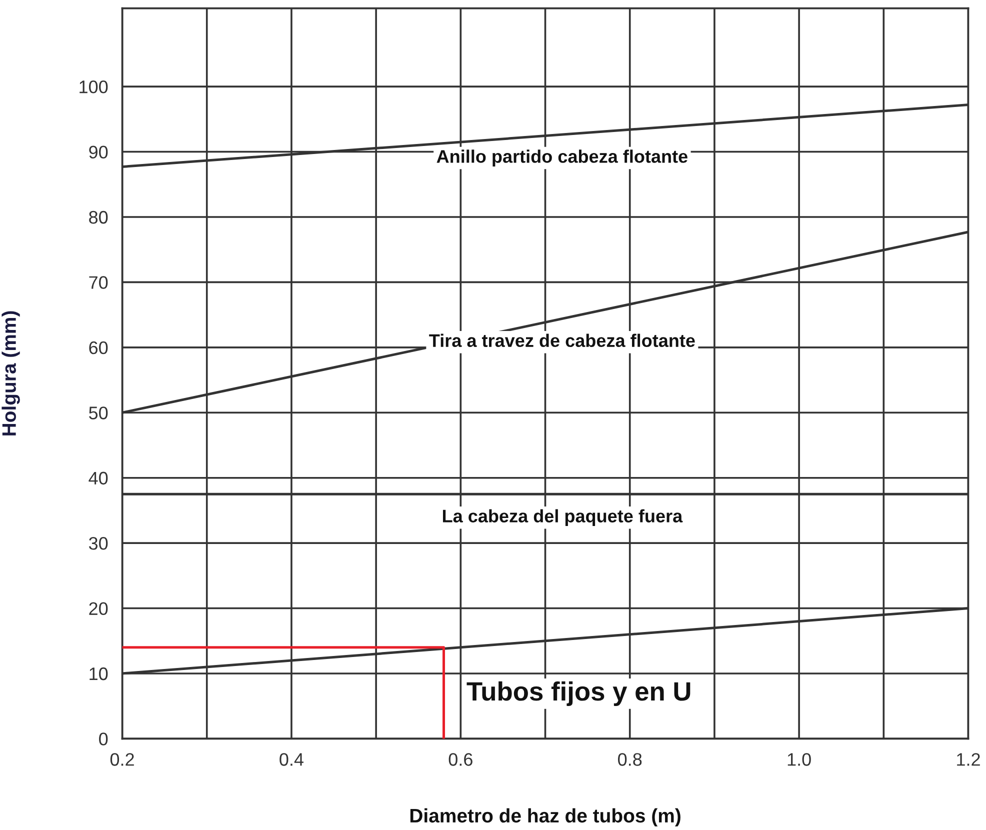 The height and width of the screenshot is (830, 986). Describe the element at coordinates (578, 693) in the screenshot. I see `series-label: Tubos fijos y en U` at that location.